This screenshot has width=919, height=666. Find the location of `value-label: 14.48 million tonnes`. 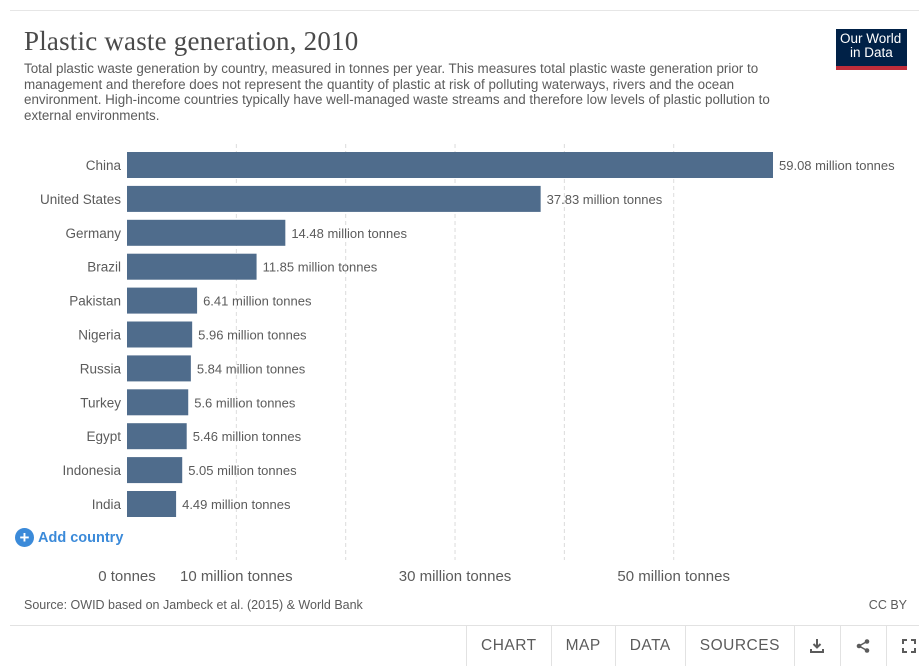

value-label: 14.48 million tonnes is located at coordinates (349, 233).